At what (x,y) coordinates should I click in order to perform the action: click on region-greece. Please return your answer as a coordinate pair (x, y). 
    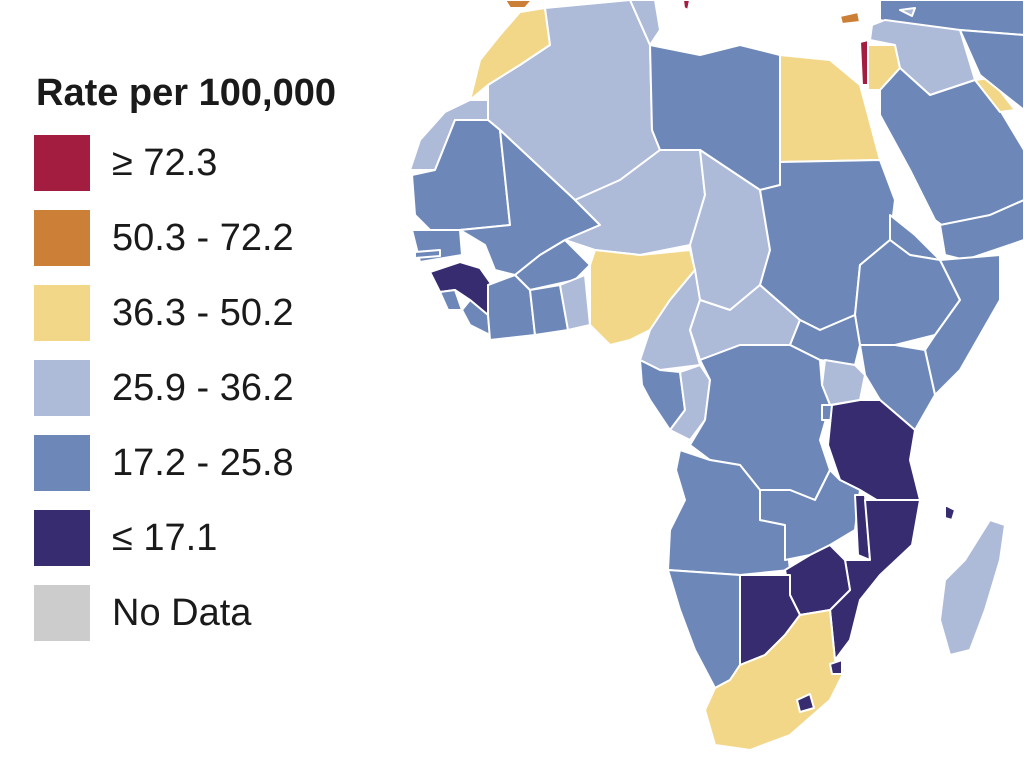
    Looking at the image, I should click on (850, 18).